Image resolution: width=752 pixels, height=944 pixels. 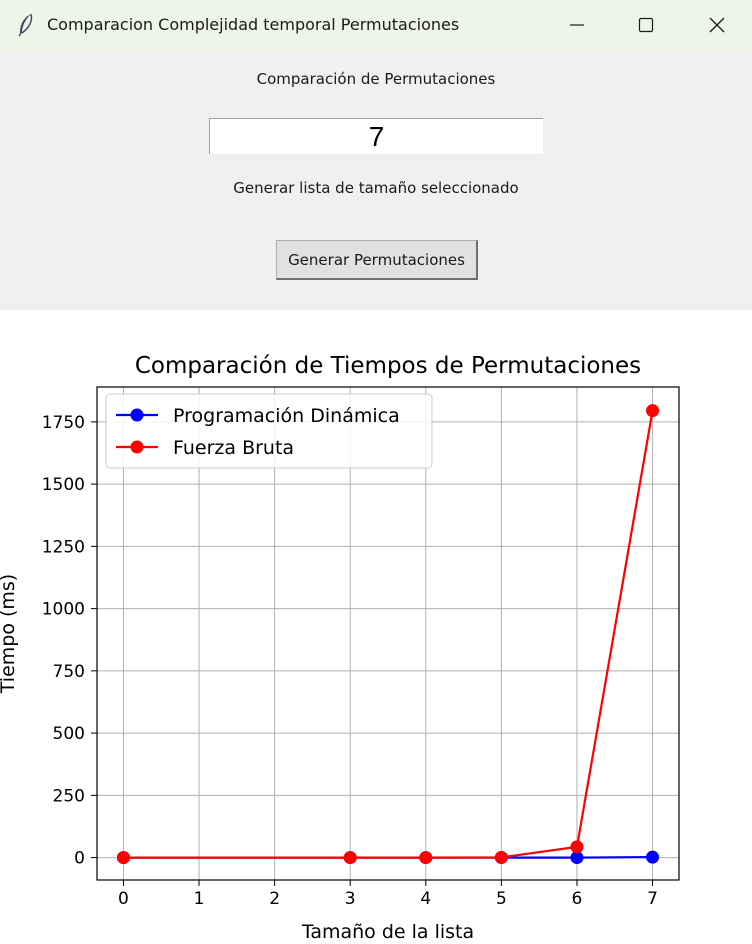 What do you see at coordinates (79, 859) in the screenshot?
I see `y-tick-label: 0` at bounding box center [79, 859].